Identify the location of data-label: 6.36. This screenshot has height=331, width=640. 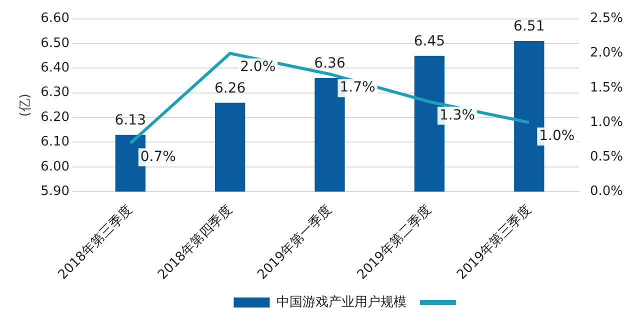
(330, 64).